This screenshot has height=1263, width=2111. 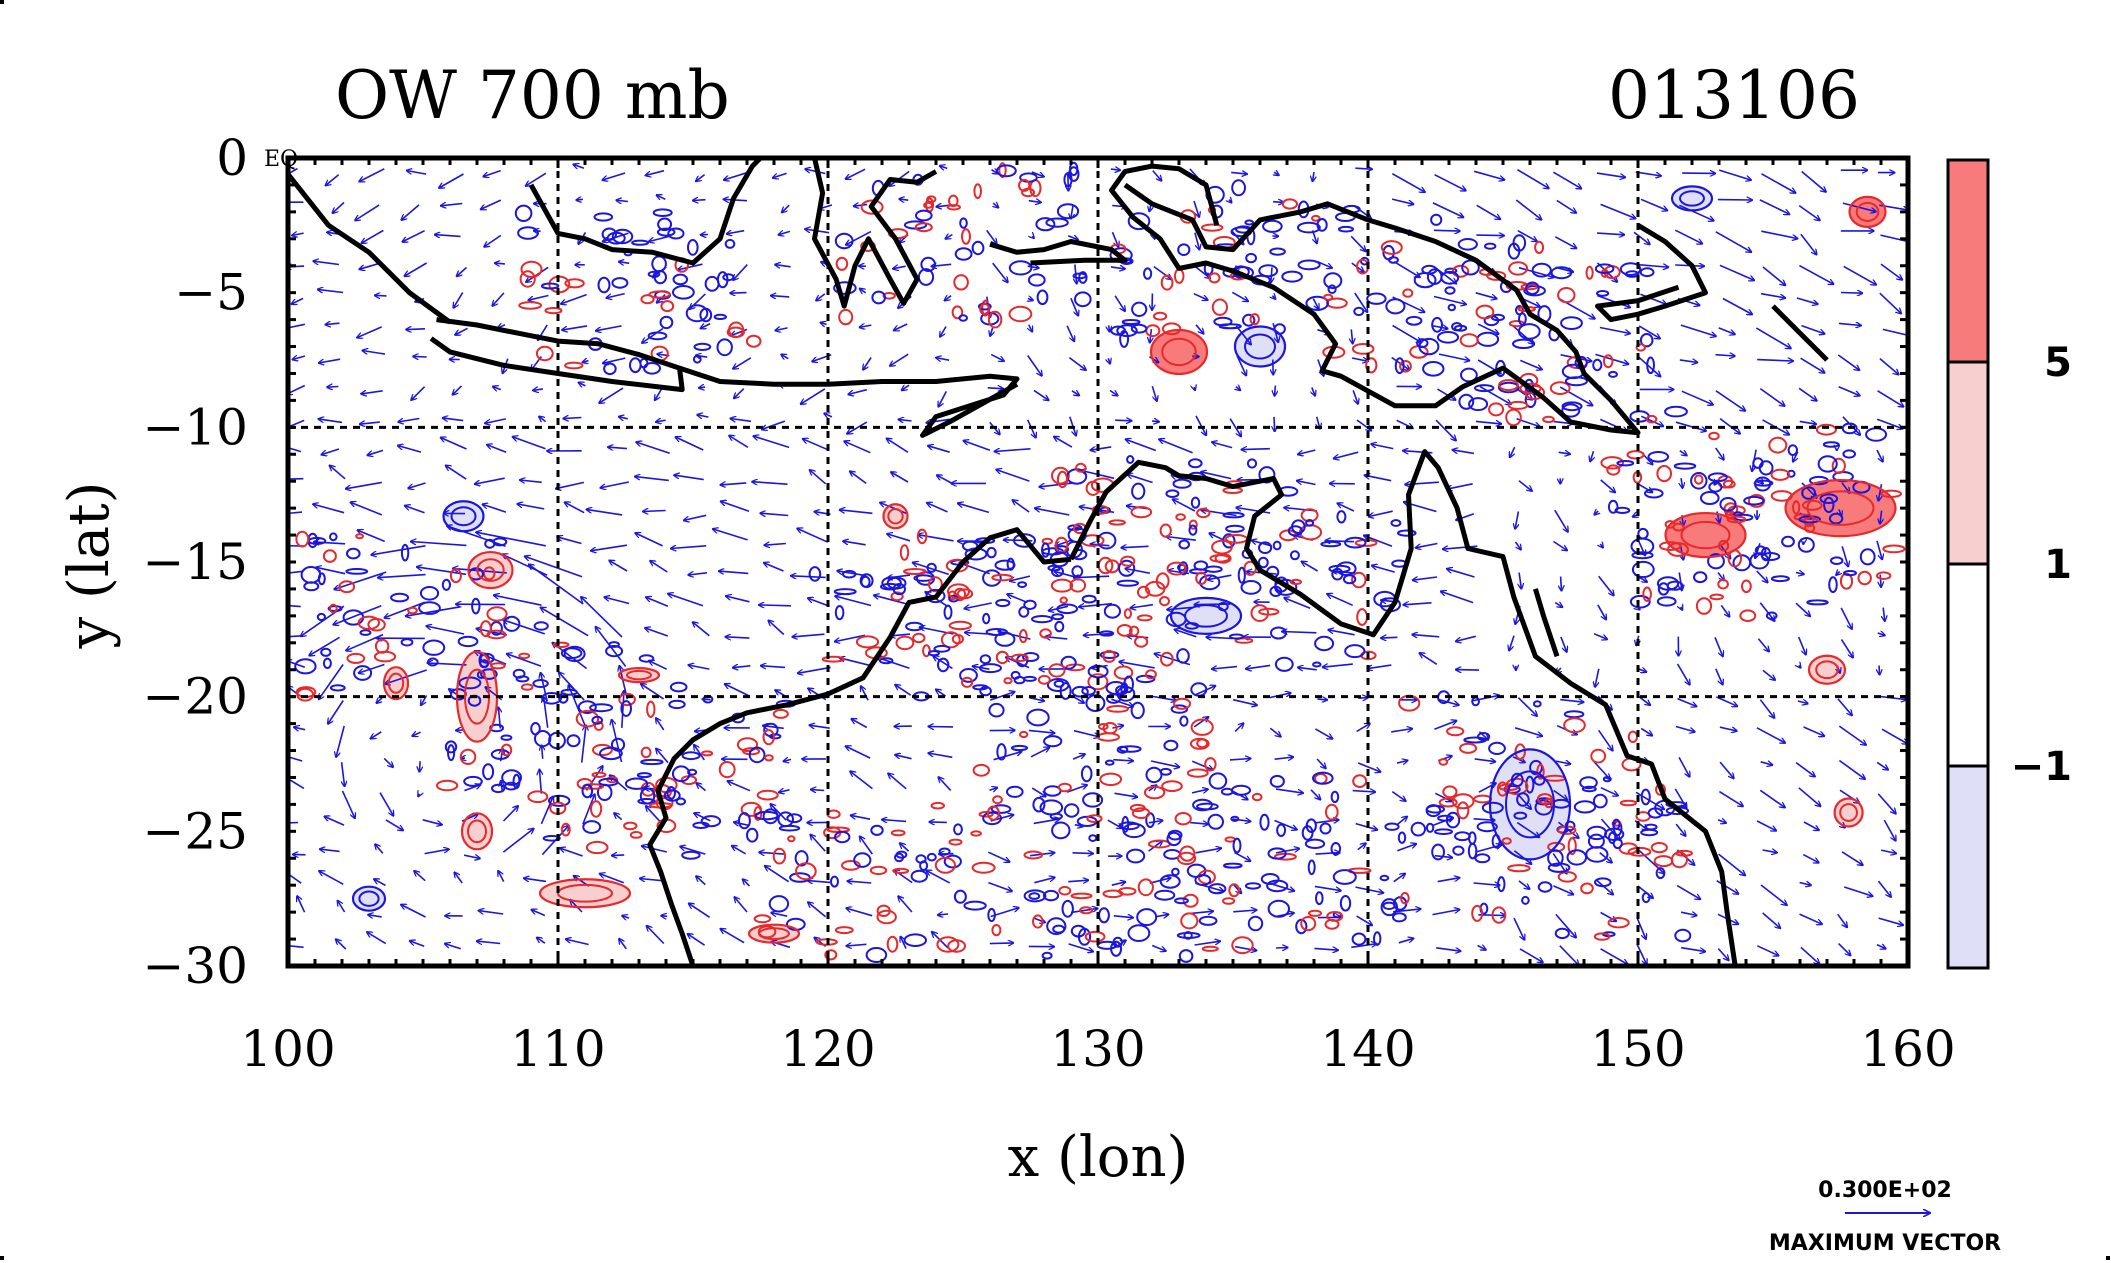 What do you see at coordinates (1097, 1049) in the screenshot?
I see `x-tick-label: 130` at bounding box center [1097, 1049].